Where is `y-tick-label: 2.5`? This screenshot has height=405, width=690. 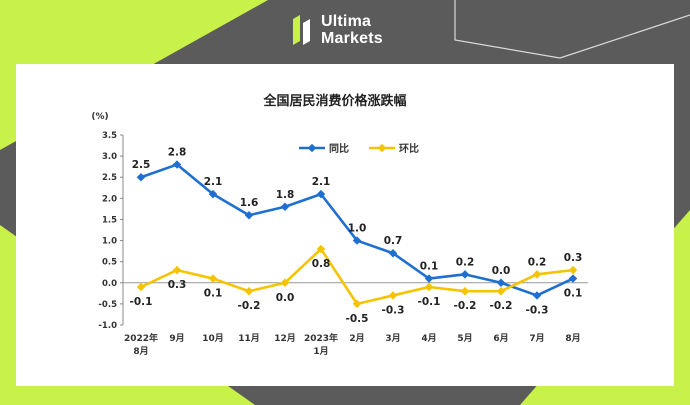 y-tick-label: 2.5 is located at coordinates (109, 178).